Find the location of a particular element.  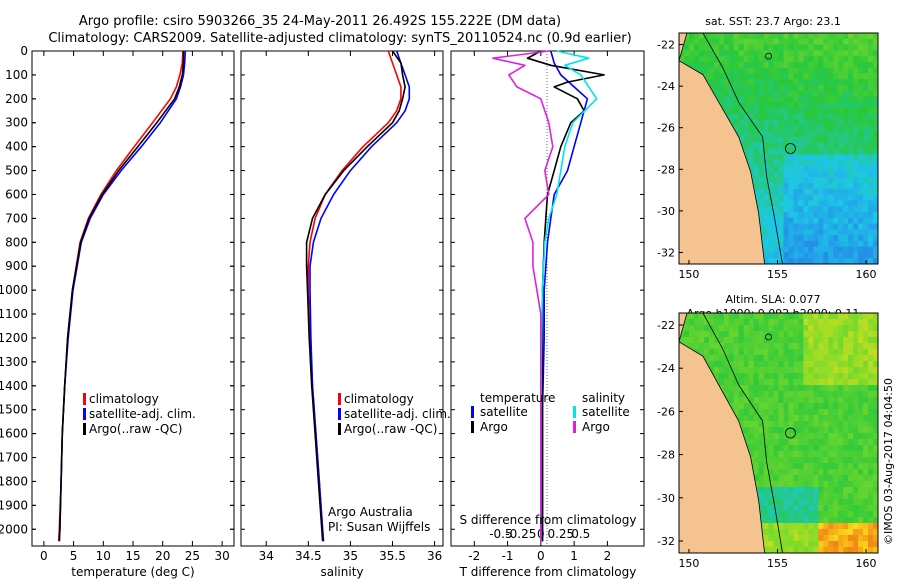

map-x-tick-label: 150 is located at coordinates (688, 274).